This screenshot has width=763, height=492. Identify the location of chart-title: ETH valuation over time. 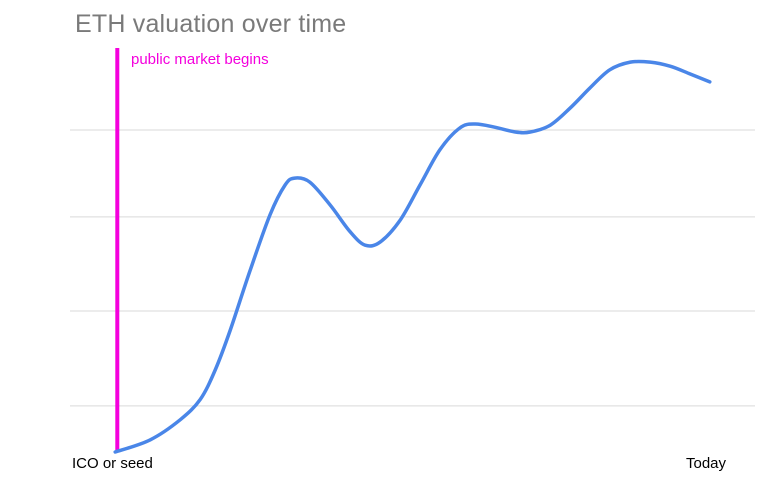
(211, 24).